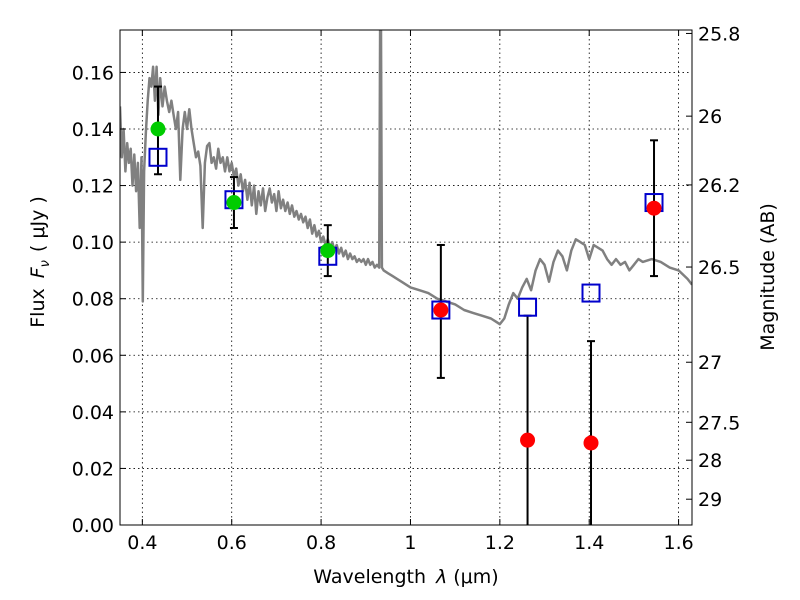 This screenshot has height=600, width=800. What do you see at coordinates (719, 186) in the screenshot?
I see `y2-tick-label: 26.2` at bounding box center [719, 186].